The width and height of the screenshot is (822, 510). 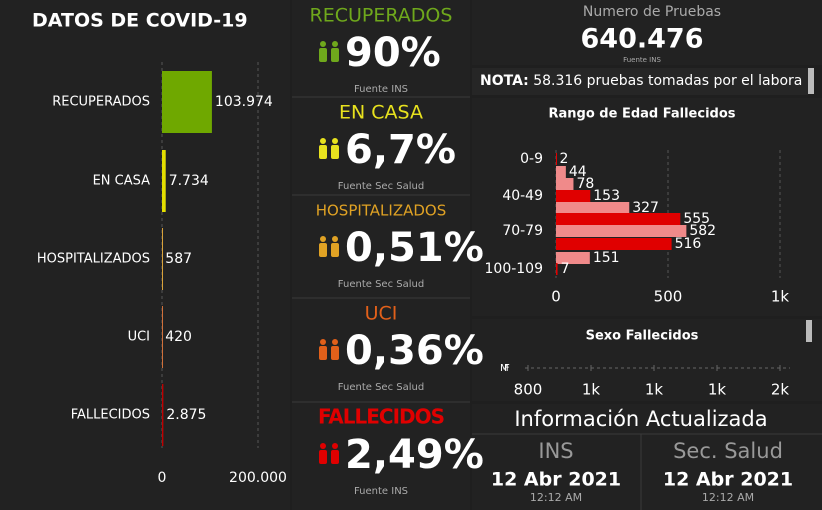 I want to click on kpi-label: UCI, so click(x=381, y=314).